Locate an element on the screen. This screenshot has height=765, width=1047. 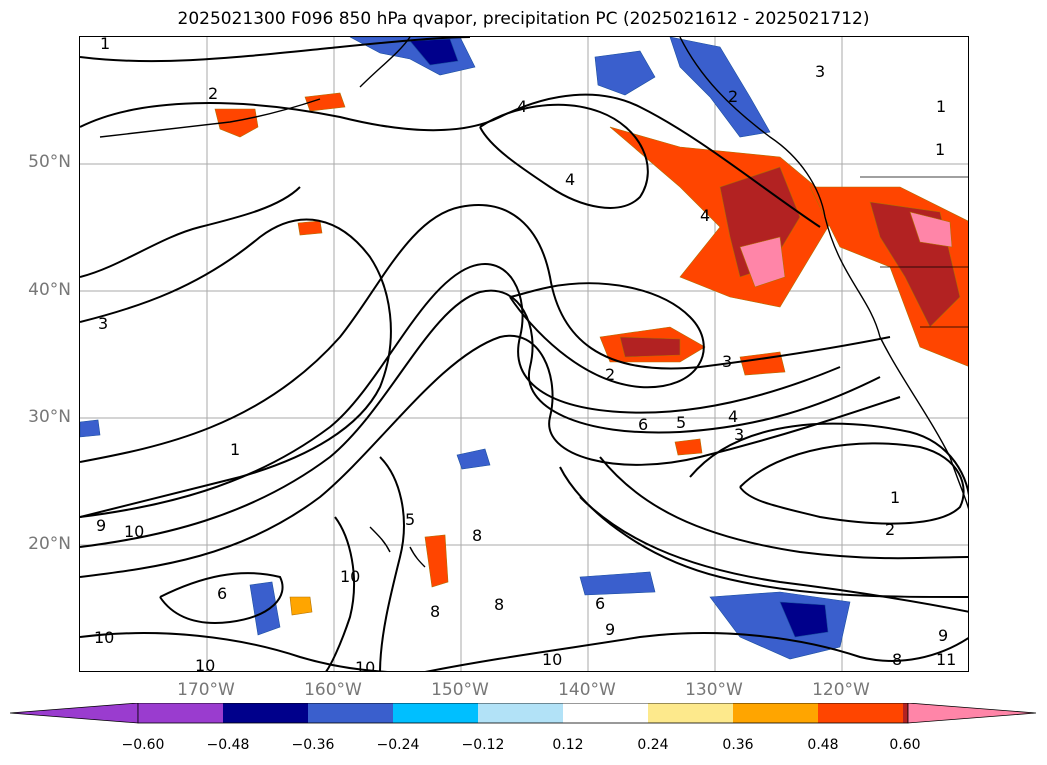
colorbar-tick: −0.24 is located at coordinates (398, 745).